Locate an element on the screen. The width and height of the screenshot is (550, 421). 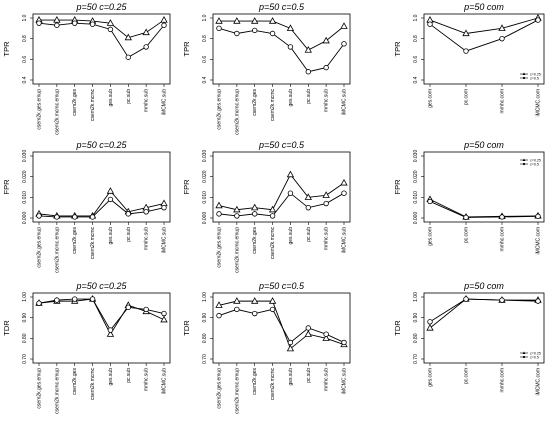
chart-title: p=50 com is located at coordinates (483, 145).